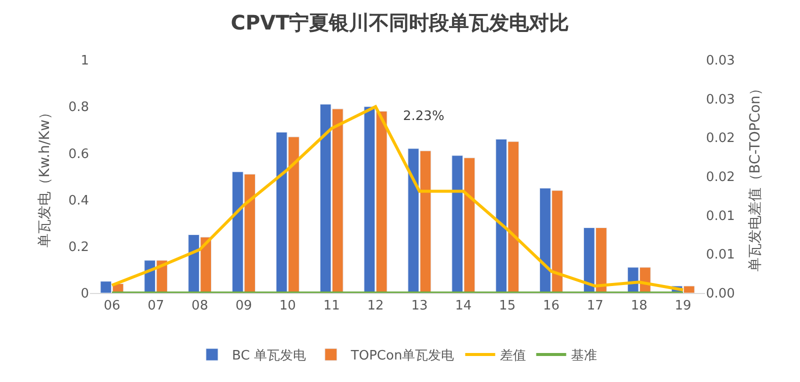  What do you see at coordinates (419, 306) in the screenshot?
I see `x-tick-label: 13` at bounding box center [419, 306].